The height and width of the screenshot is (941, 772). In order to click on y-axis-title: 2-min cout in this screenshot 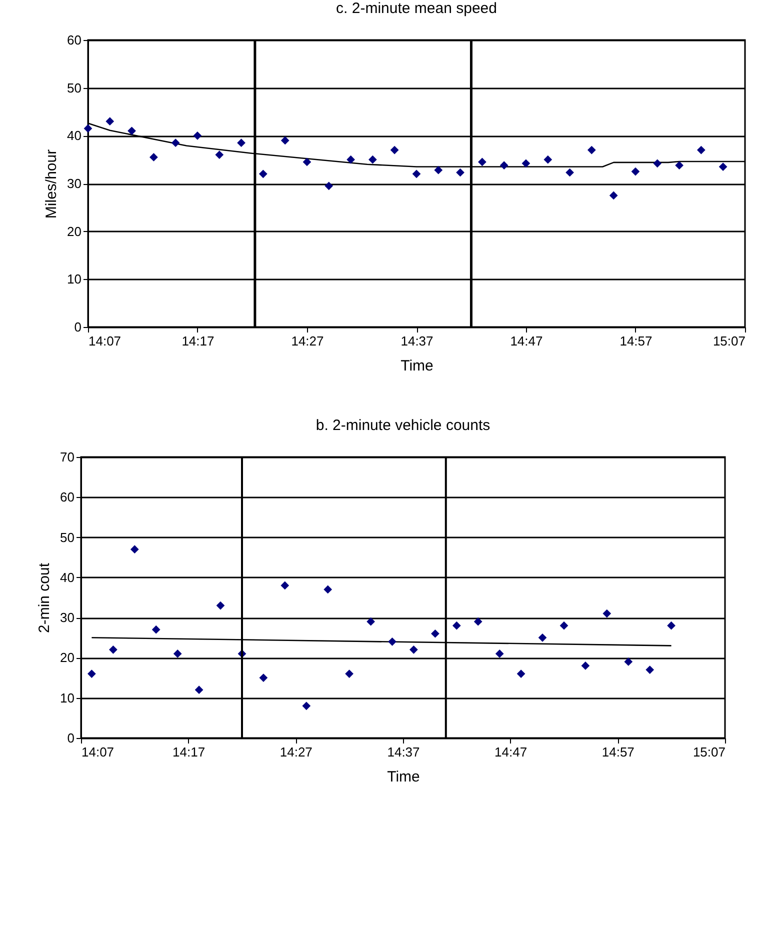, I will do `click(45, 598)`.